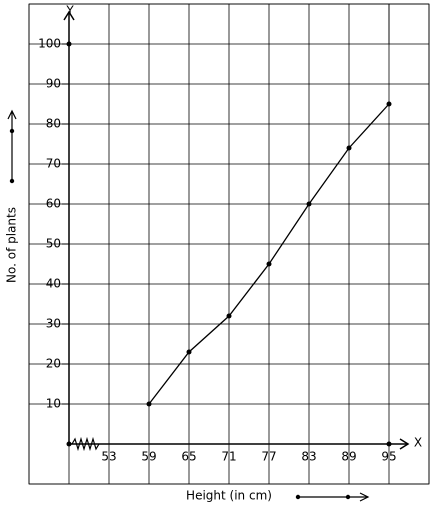 The height and width of the screenshot is (510, 434). I want to click on x-tick-label: 77, so click(268, 457).